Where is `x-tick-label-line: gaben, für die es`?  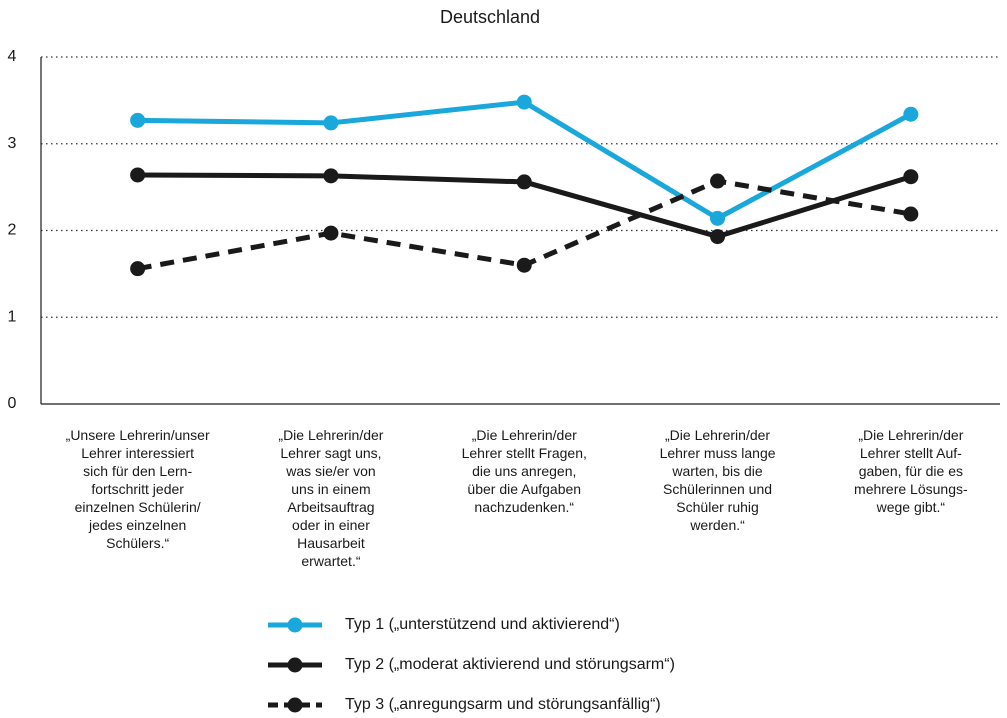 x-tick-label-line: gaben, für die es is located at coordinates (911, 471).